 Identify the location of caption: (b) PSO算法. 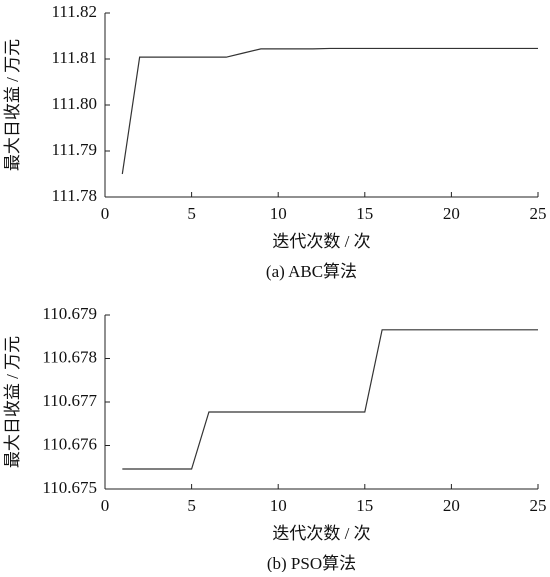
(311, 563).